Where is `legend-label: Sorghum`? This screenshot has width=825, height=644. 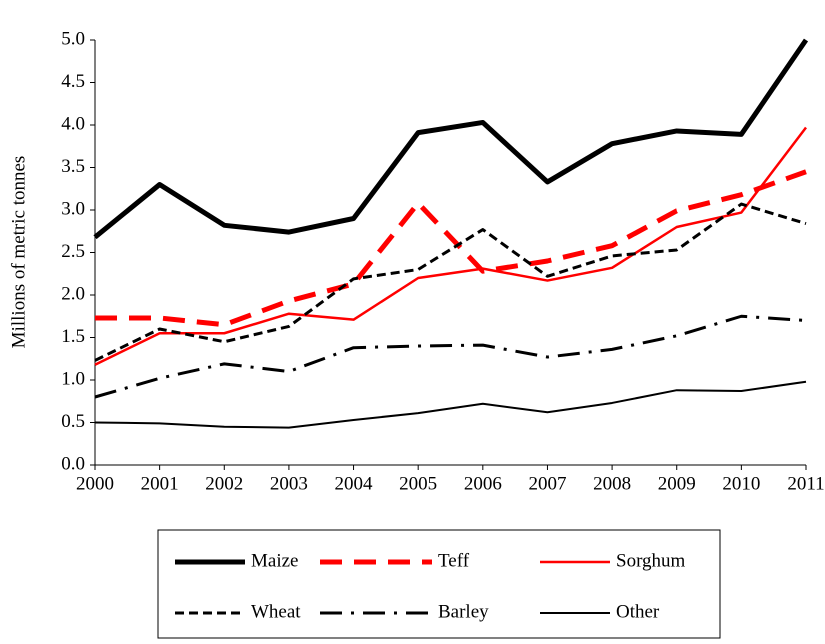
legend-label: Sorghum is located at coordinates (651, 560).